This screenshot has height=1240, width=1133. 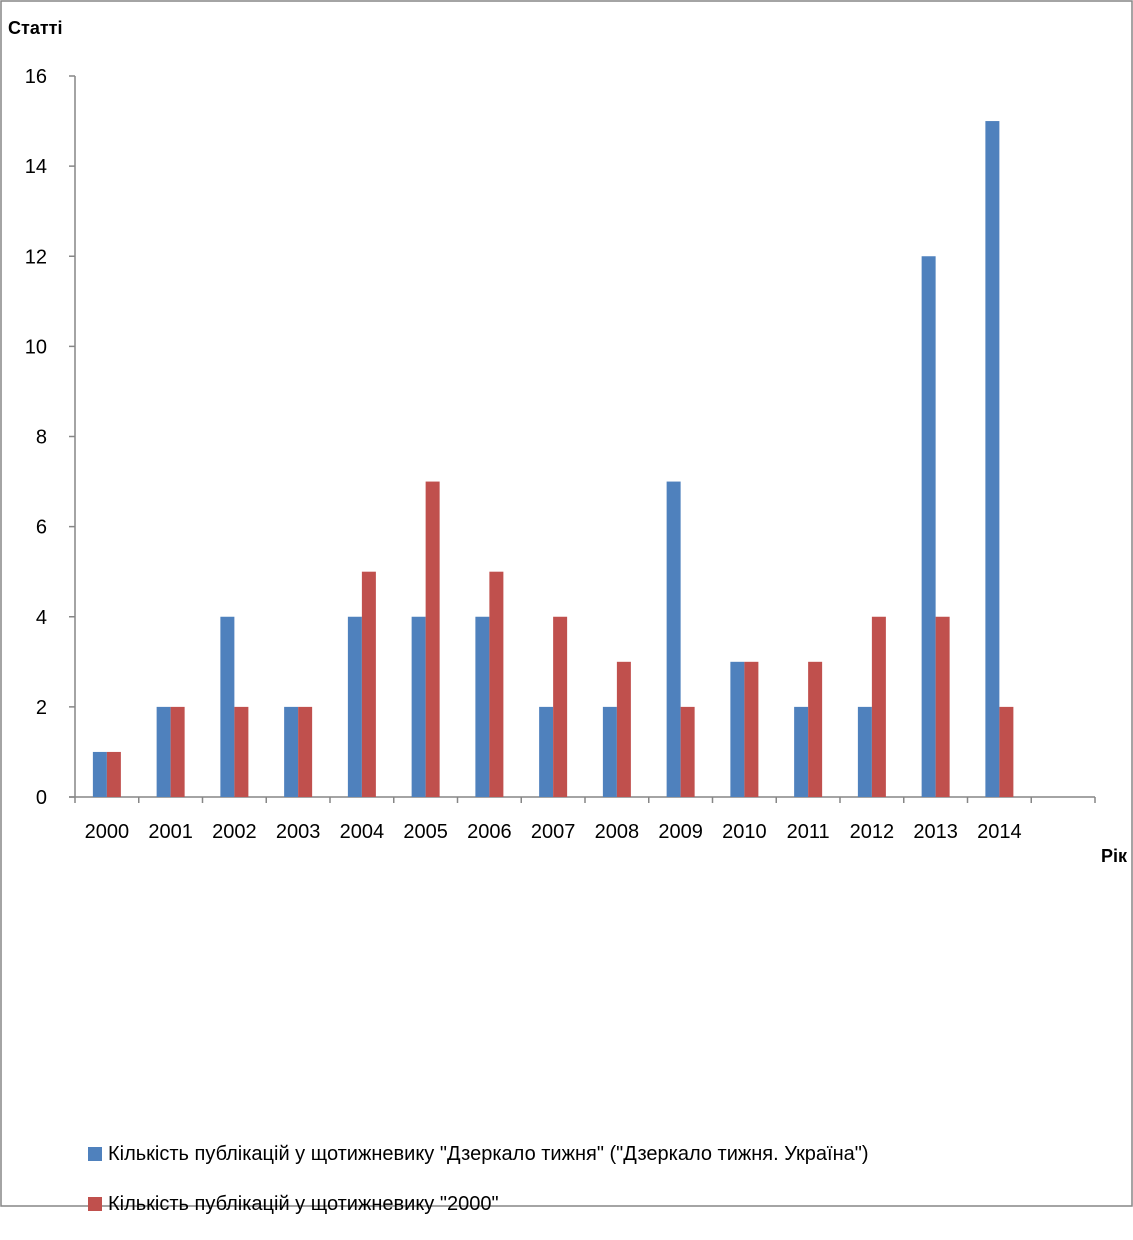 I want to click on bar-series-1-2010, so click(x=737, y=729).